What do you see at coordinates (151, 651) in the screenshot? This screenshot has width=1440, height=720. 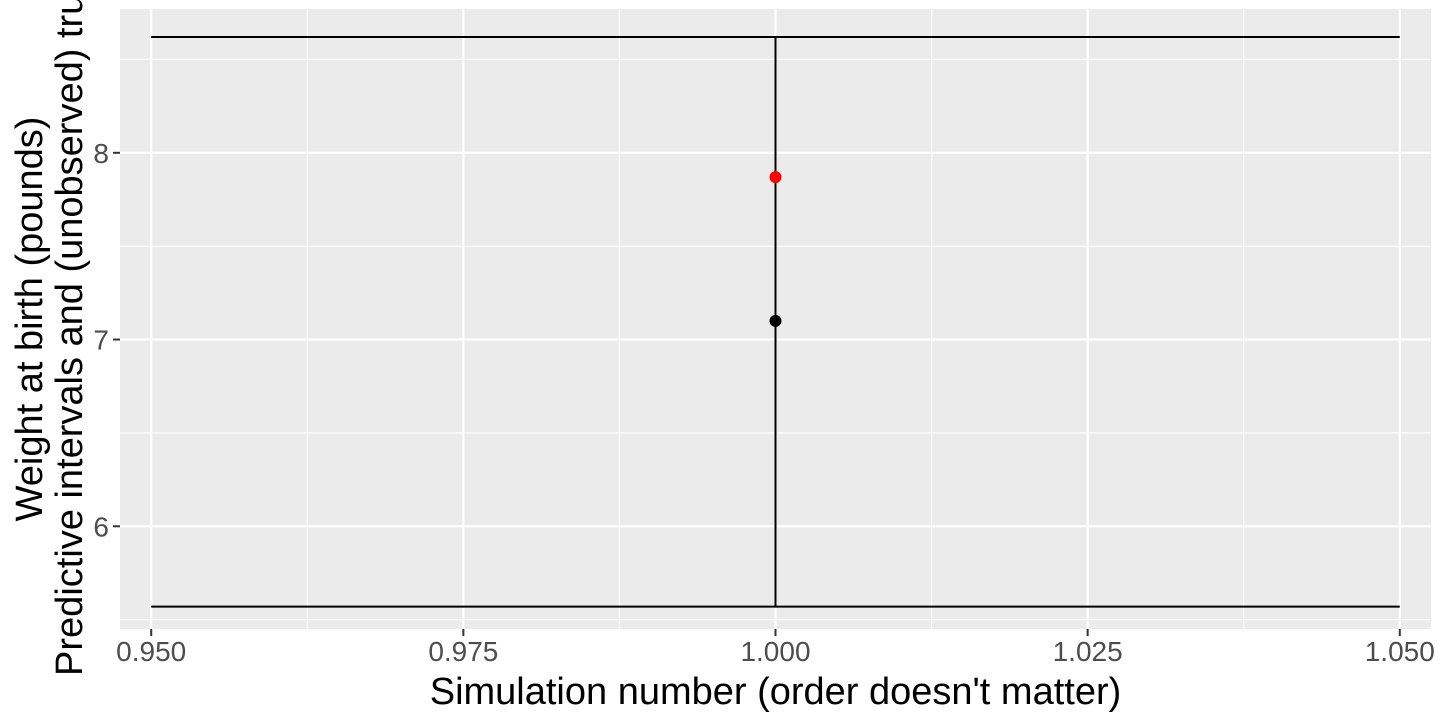 I see `x-tick-label: 0.950` at bounding box center [151, 651].